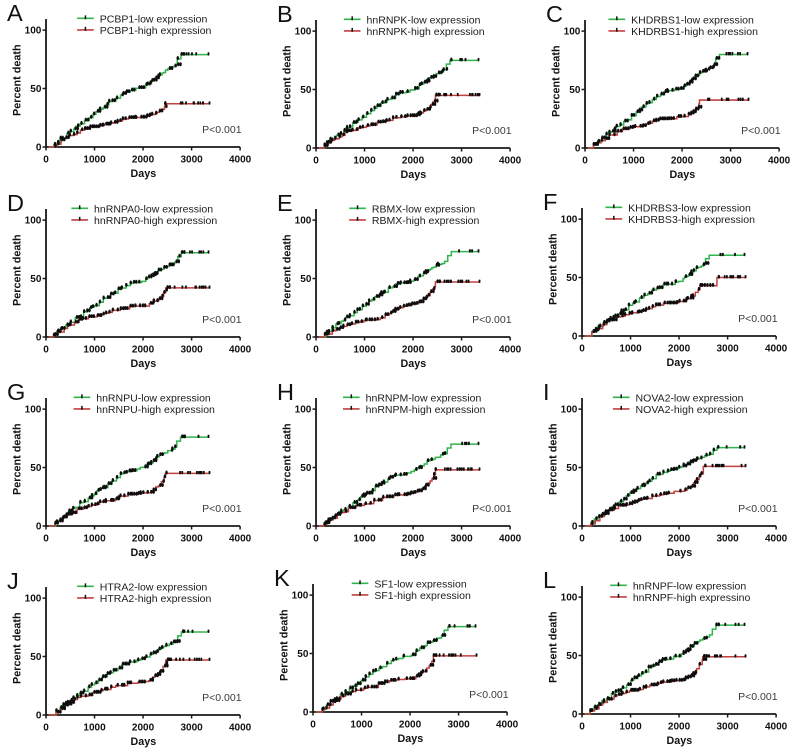 The width and height of the screenshot is (799, 754). Describe the element at coordinates (690, 398) in the screenshot. I see `svg-text: NOVA2-low expression` at that location.